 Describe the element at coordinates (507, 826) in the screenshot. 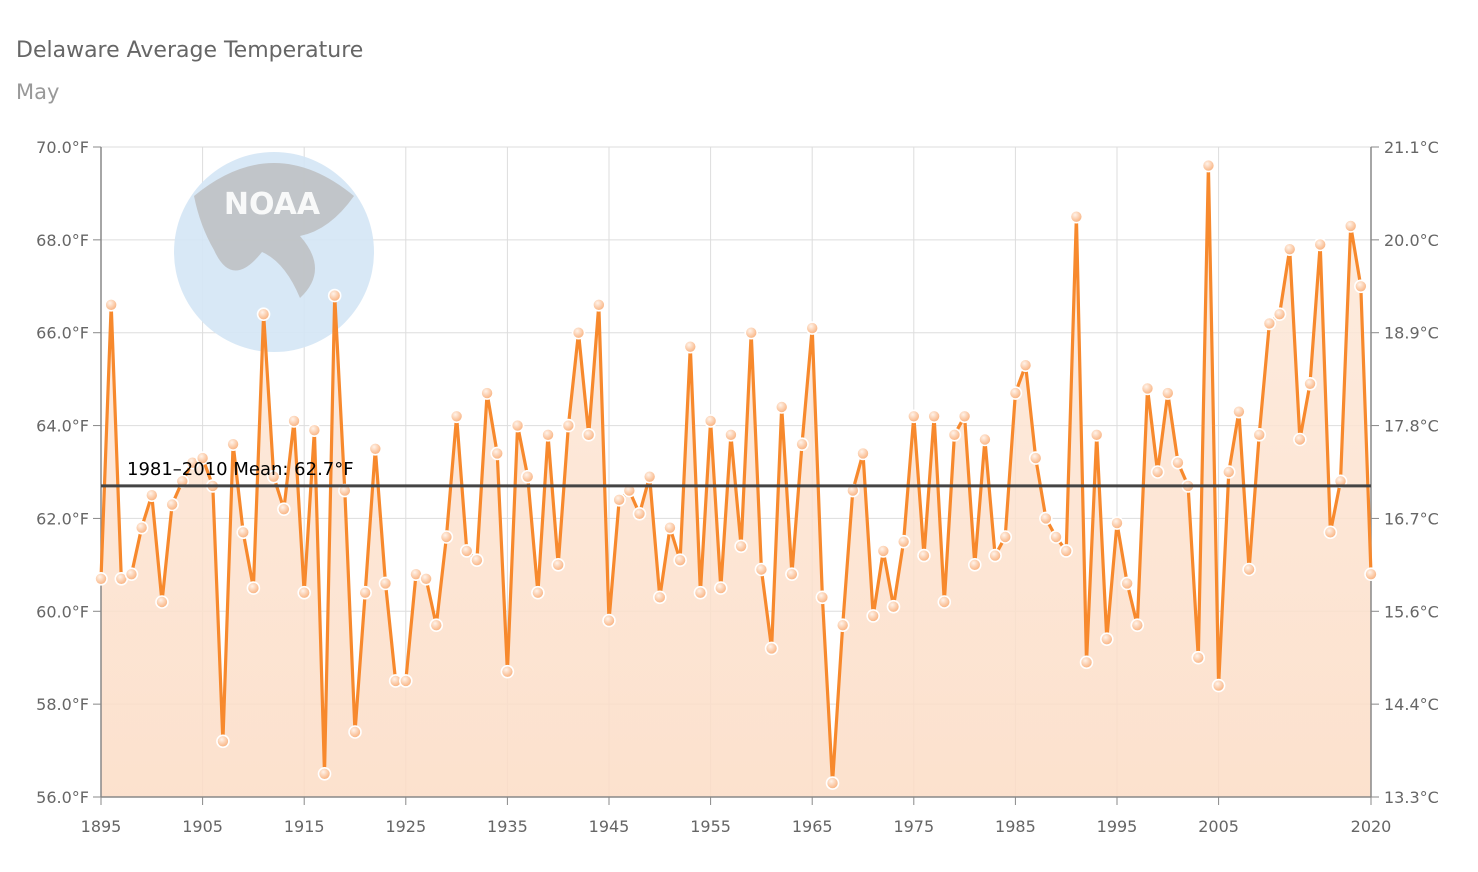

I see `x-tick-label: 1935` at that location.